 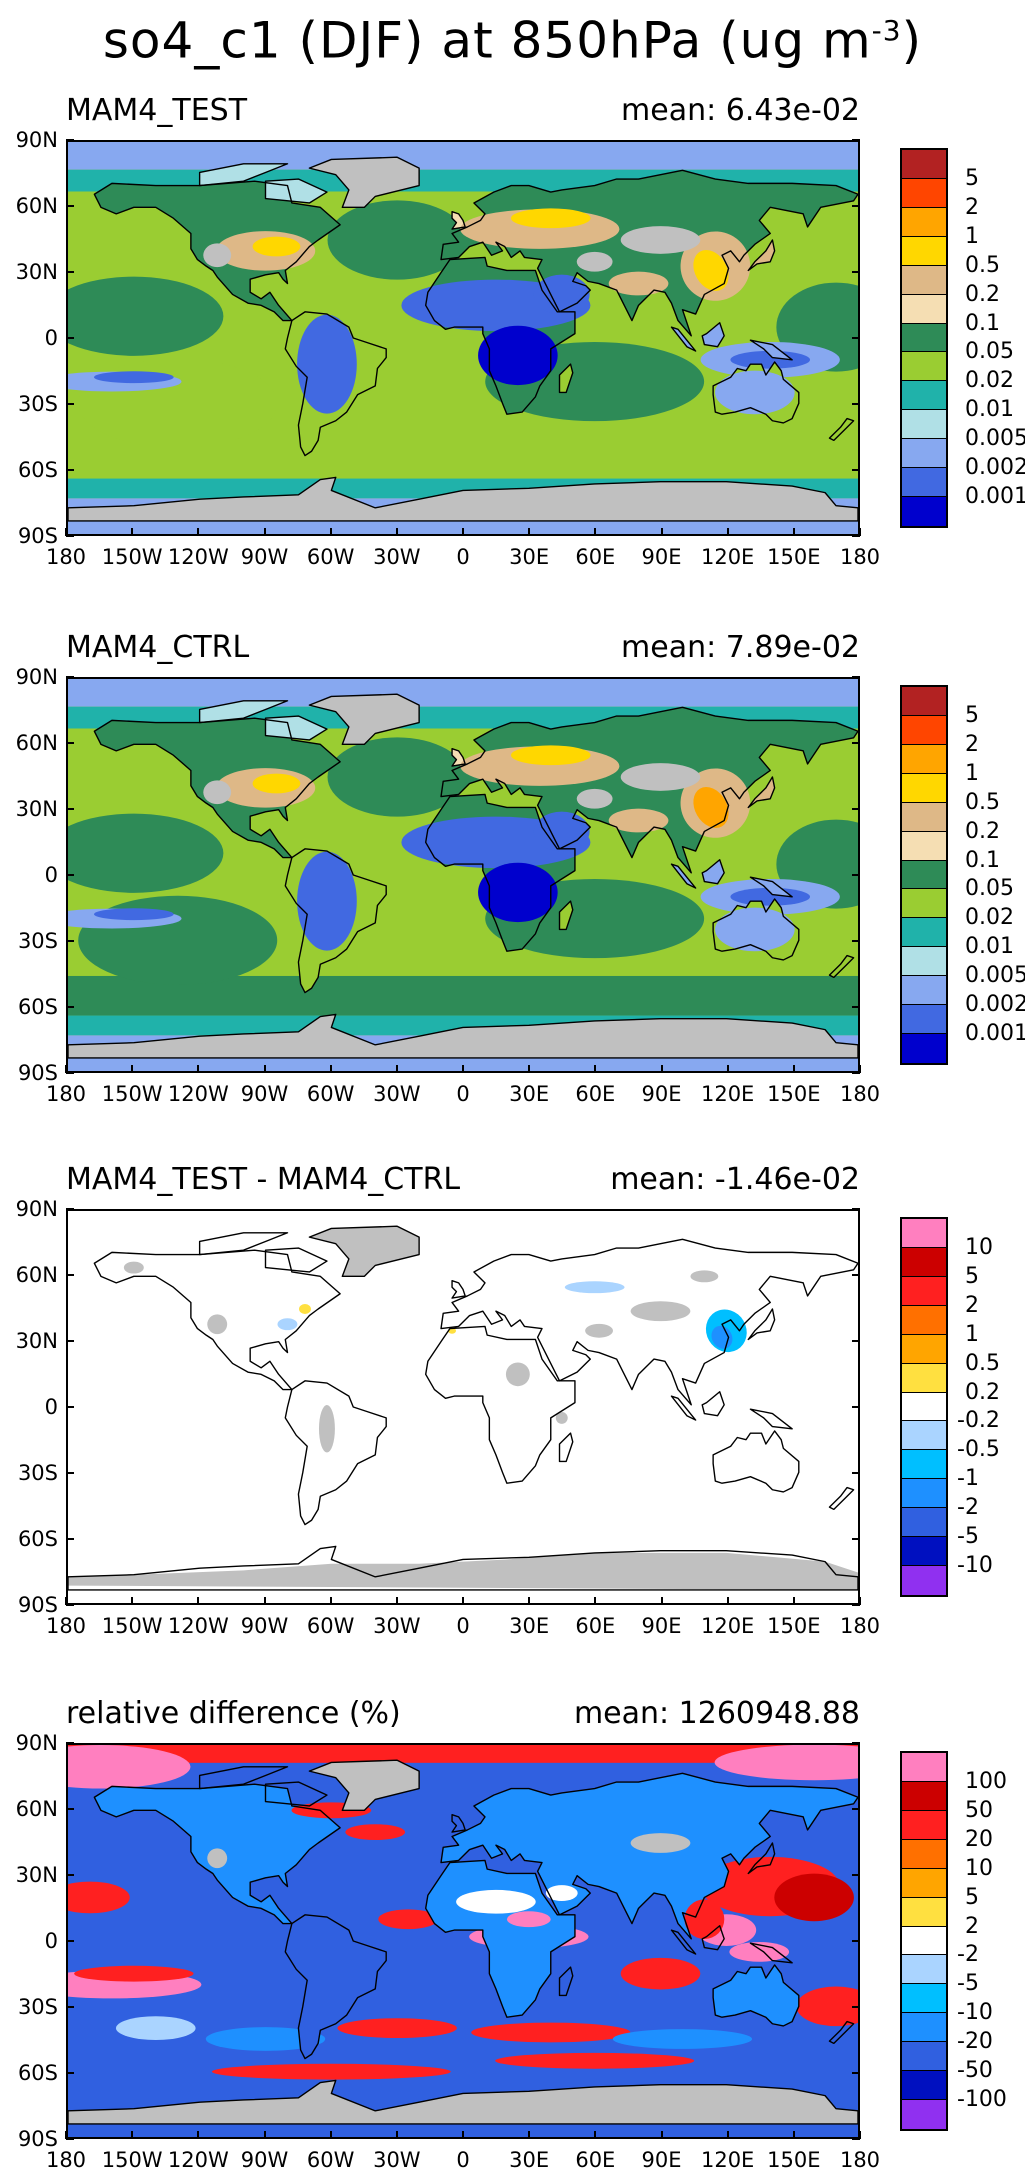 What do you see at coordinates (968, 1984) in the screenshot?
I see `colorbar-label: -5` at bounding box center [968, 1984].